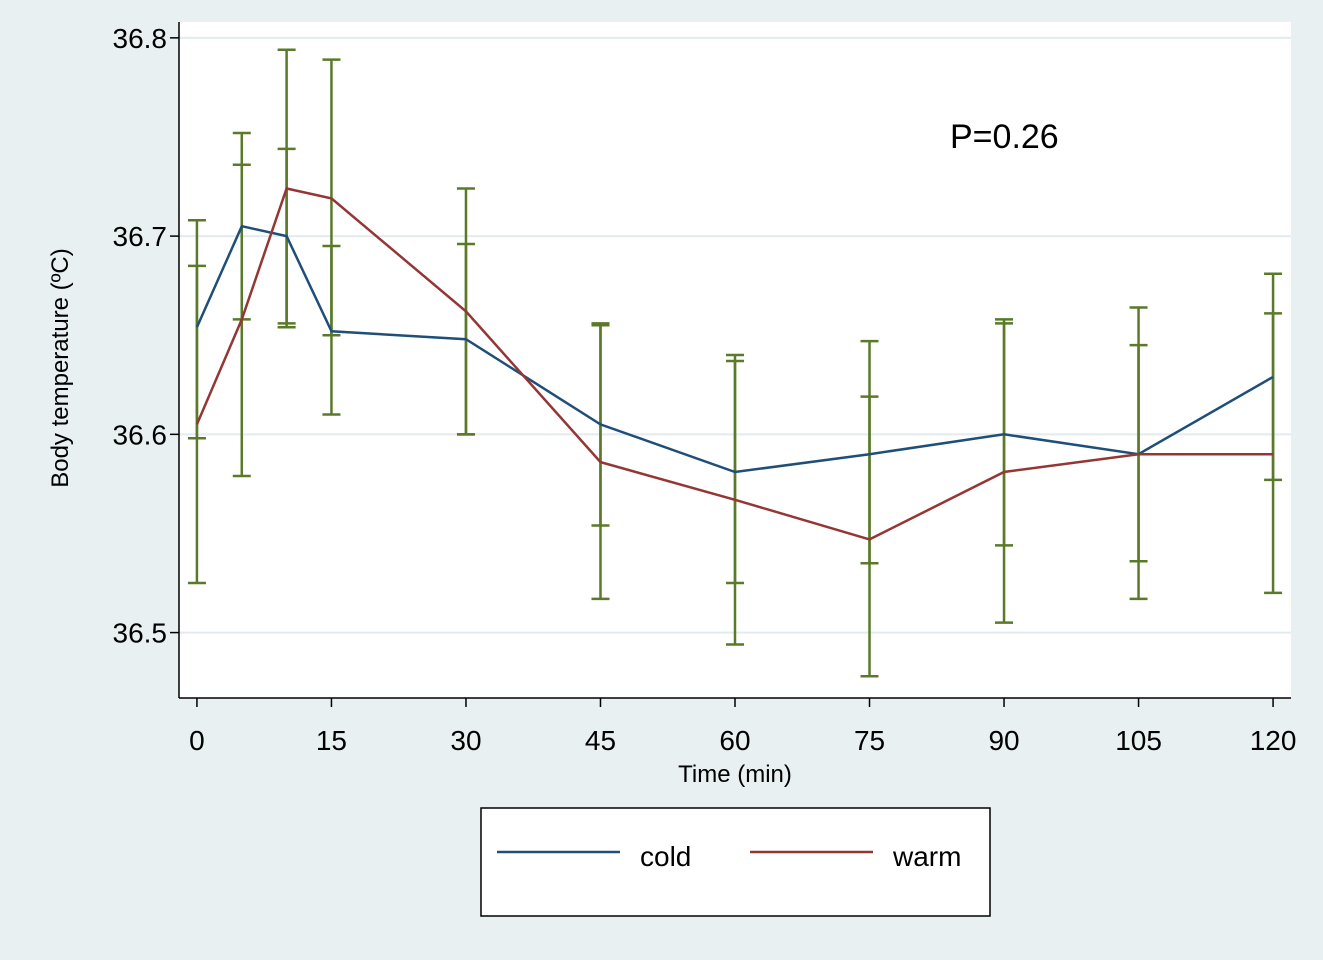  What do you see at coordinates (734, 740) in the screenshot?
I see `x-tick-label: 60` at bounding box center [734, 740].